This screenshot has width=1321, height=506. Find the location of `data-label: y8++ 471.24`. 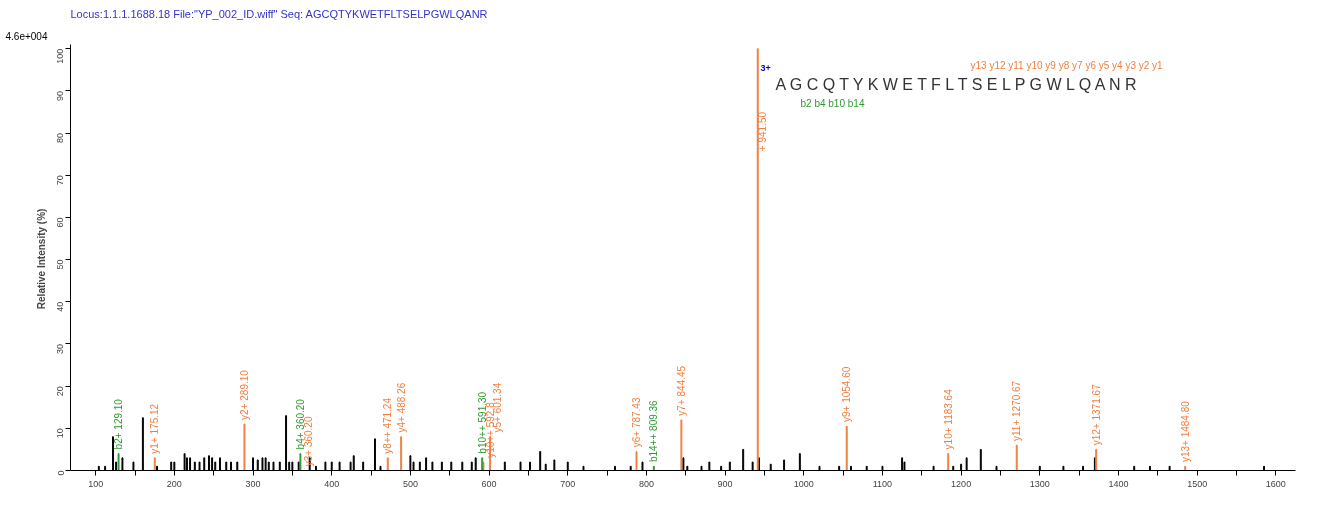

data-label: y8++ 471.24 is located at coordinates (388, 425).